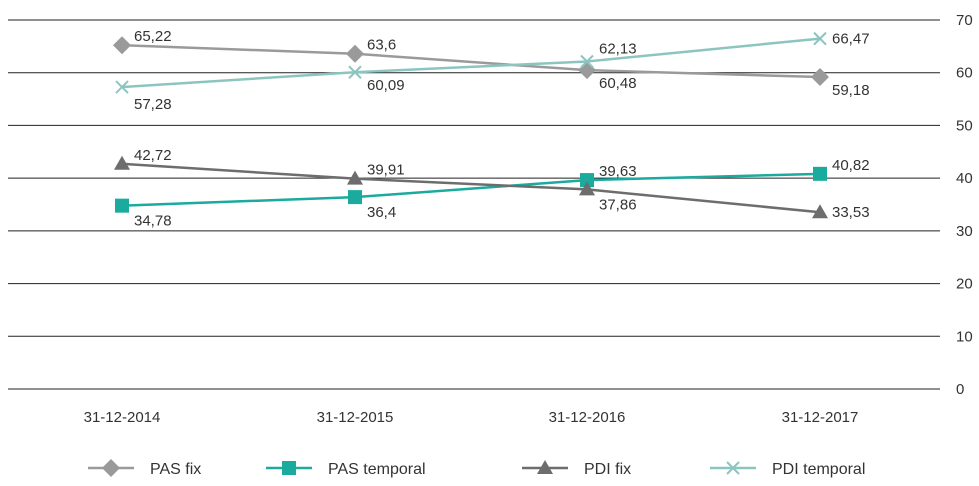 Image resolution: width=979 pixels, height=486 pixels. What do you see at coordinates (964, 73) in the screenshot?
I see `y-tick-label-60: 60` at bounding box center [964, 73].